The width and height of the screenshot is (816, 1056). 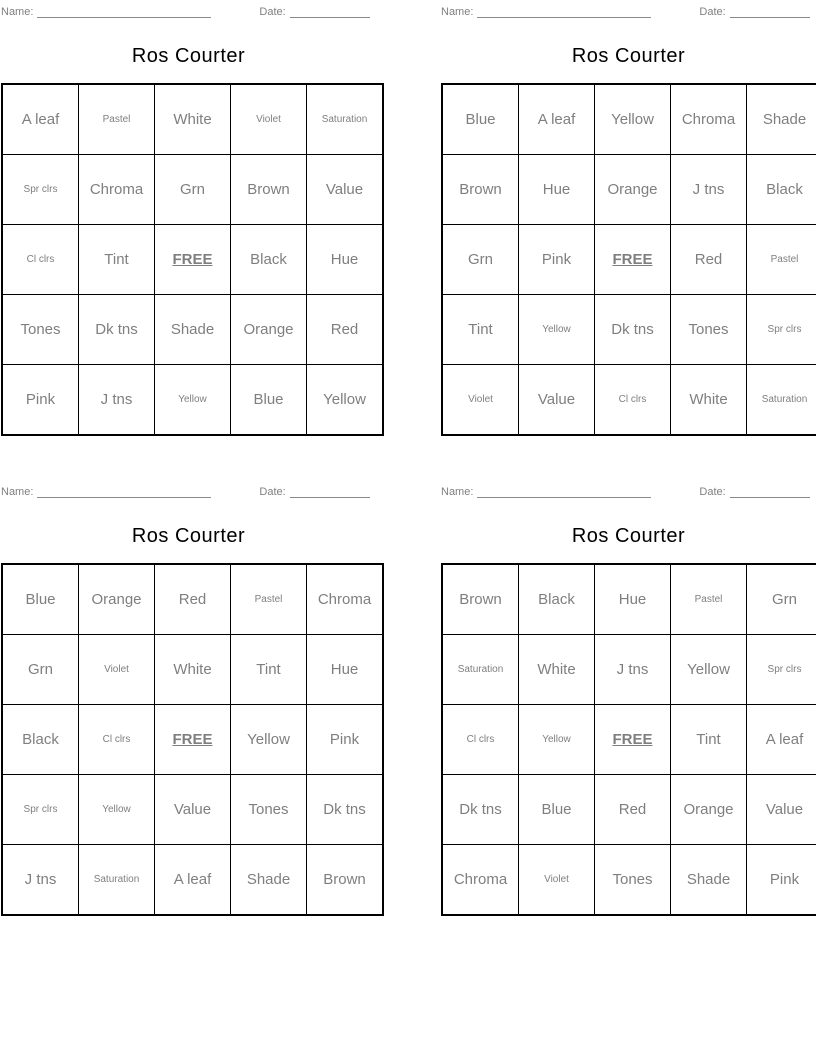 I want to click on grid-row: Dk tns Blue Red Orange Value, so click(x=628, y=809).